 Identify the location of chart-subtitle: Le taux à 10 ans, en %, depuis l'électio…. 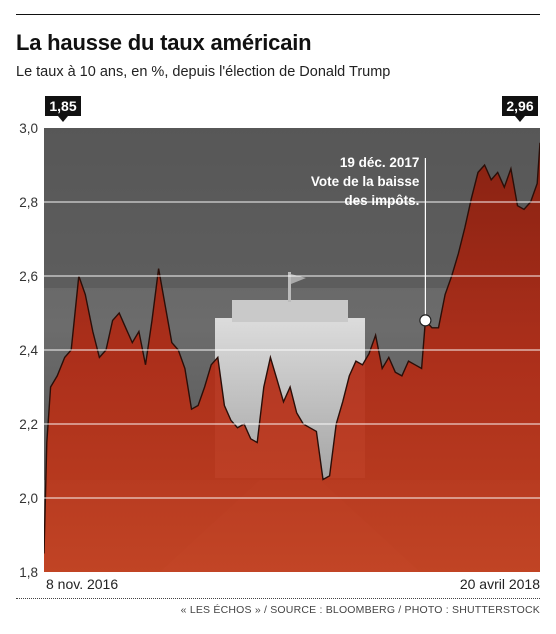
(203, 72).